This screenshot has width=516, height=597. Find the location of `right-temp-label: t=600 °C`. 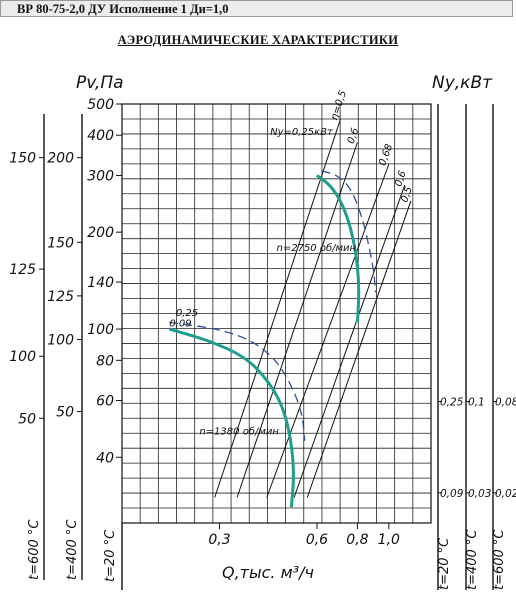

right-temp-label: t=600 °C is located at coordinates (499, 559).